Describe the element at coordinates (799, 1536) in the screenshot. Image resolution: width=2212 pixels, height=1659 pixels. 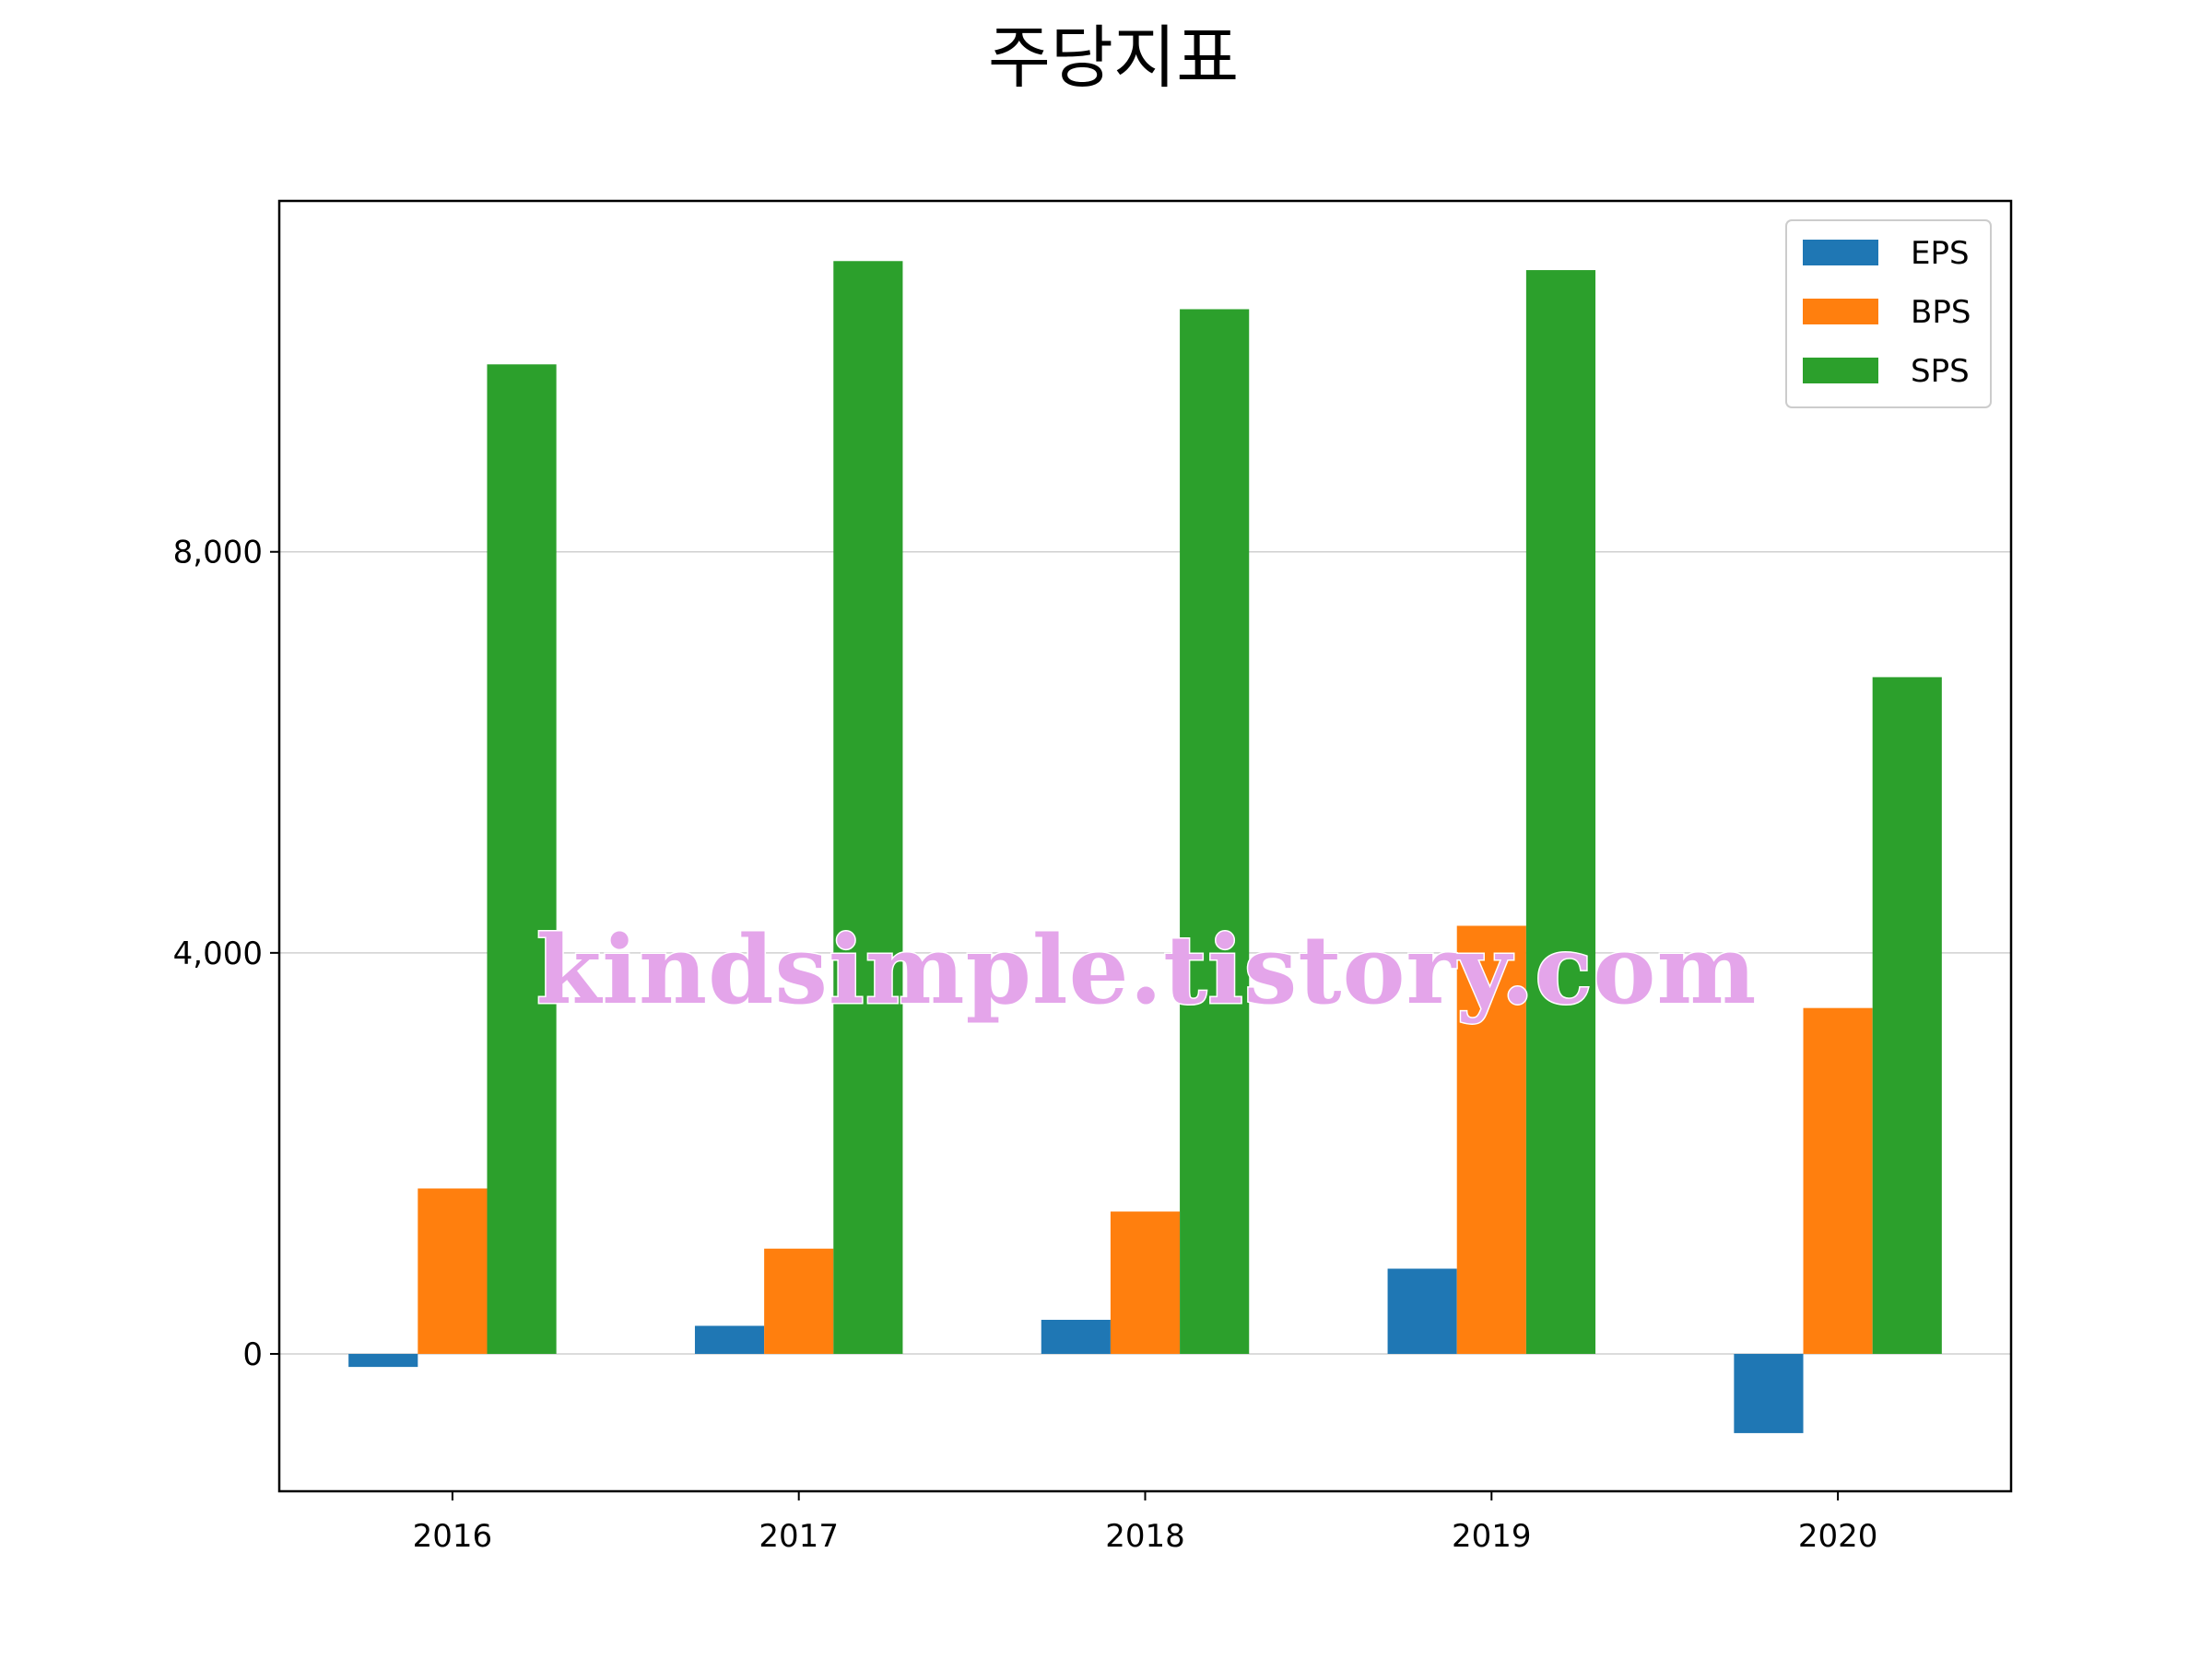
I see `x-tick-label: 2017` at that location.